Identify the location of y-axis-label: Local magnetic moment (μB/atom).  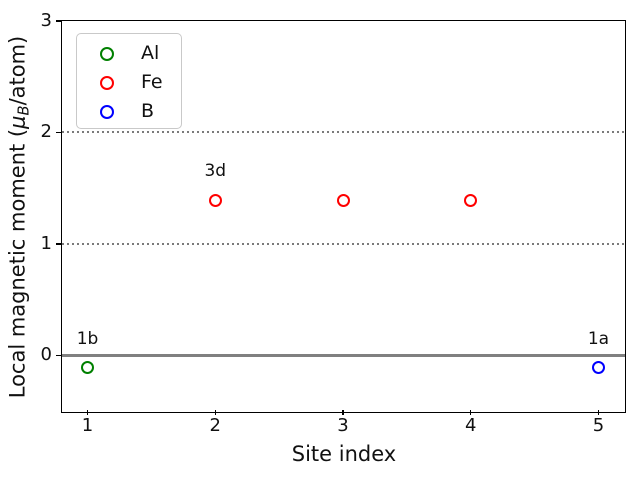
(19, 217).